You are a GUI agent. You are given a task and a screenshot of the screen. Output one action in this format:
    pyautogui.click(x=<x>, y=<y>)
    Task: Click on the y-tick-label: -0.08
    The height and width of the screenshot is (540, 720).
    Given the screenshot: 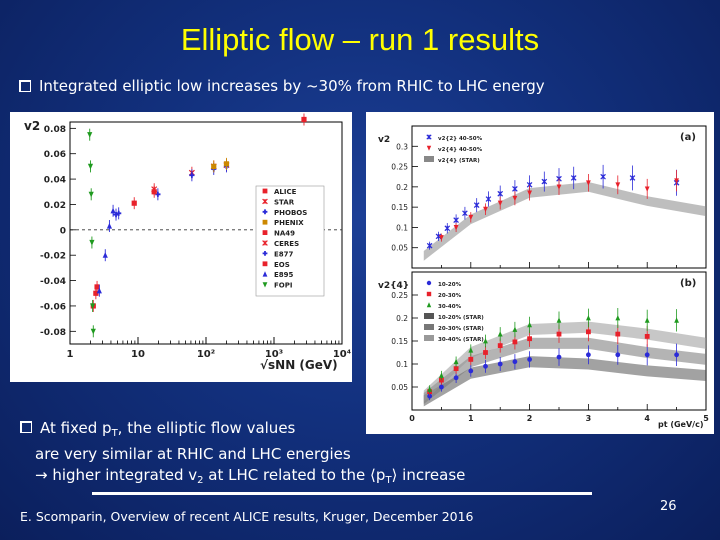 What is the action you would take?
    pyautogui.click(x=53, y=333)
    